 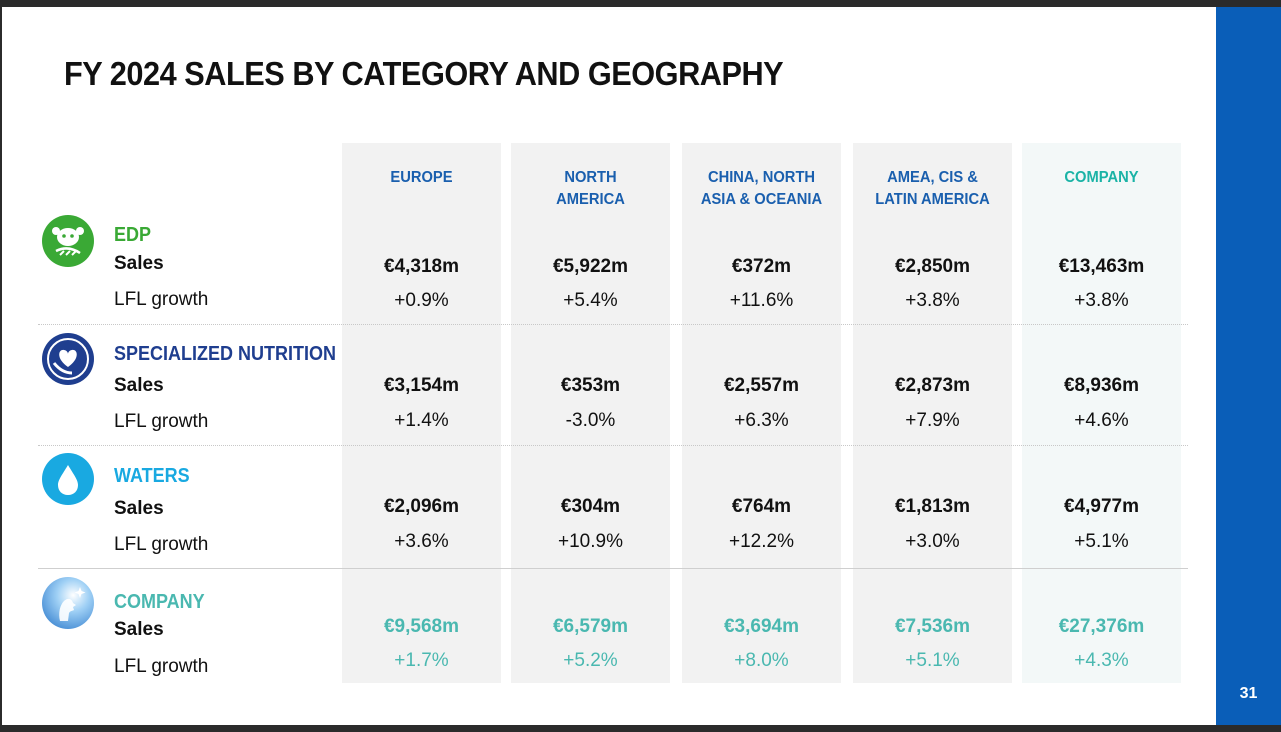 What do you see at coordinates (225, 354) in the screenshot?
I see `category-title-specialized-nutrition: SPECIALIZED NUTRITION` at bounding box center [225, 354].